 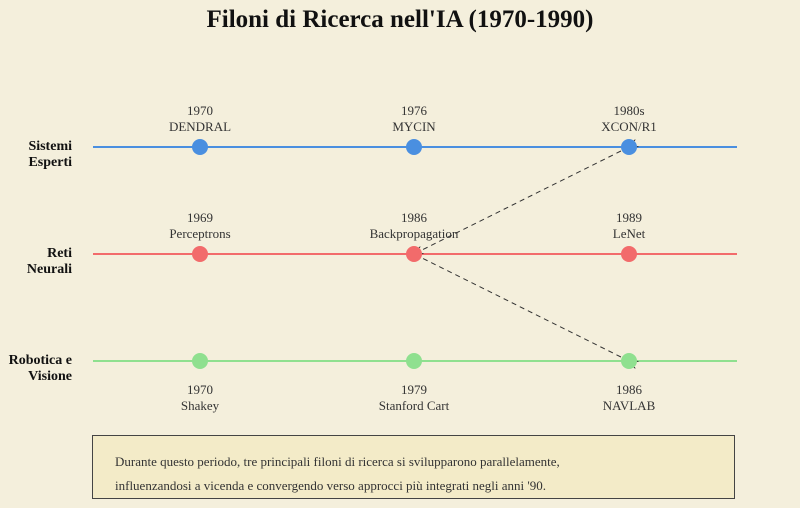 I want to click on diagram-title: Filoni di Ricerca nell'IA (1970-1990), so click(x=400, y=19).